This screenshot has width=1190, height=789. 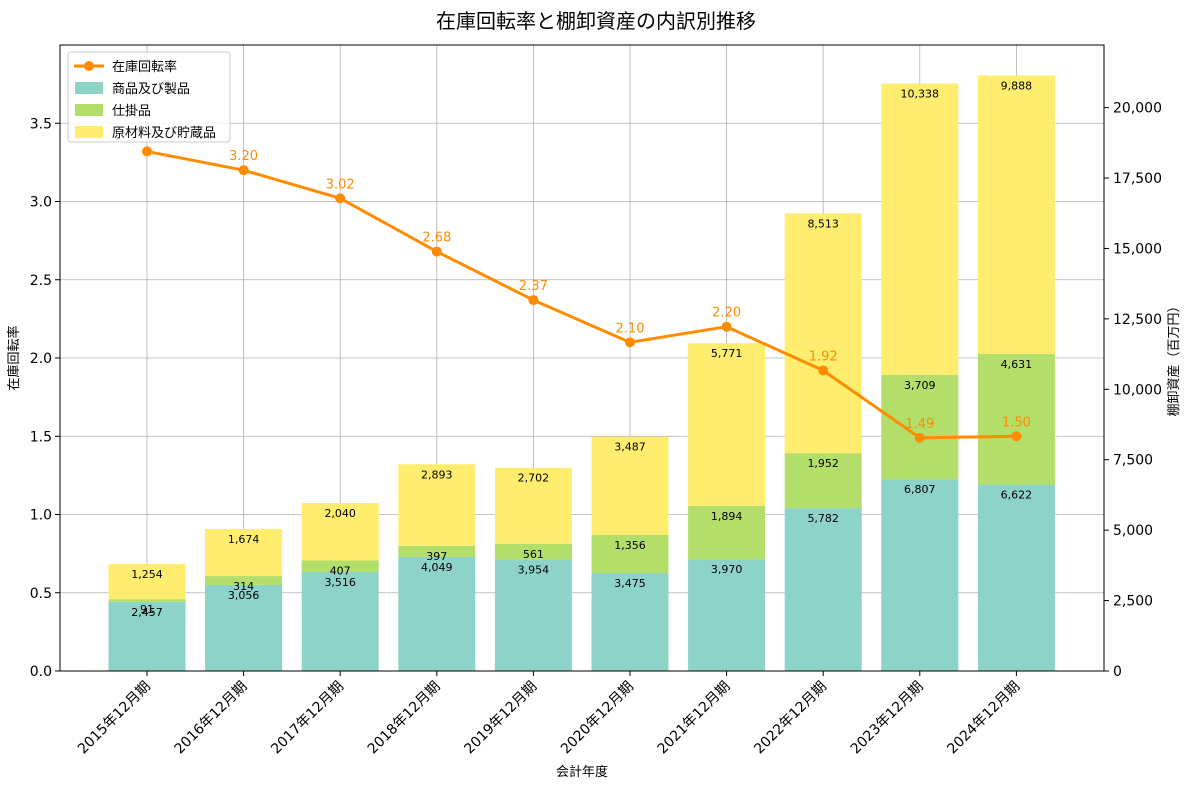 What do you see at coordinates (919, 424) in the screenshot?
I see `turnover-value-label: 1.49` at bounding box center [919, 424].